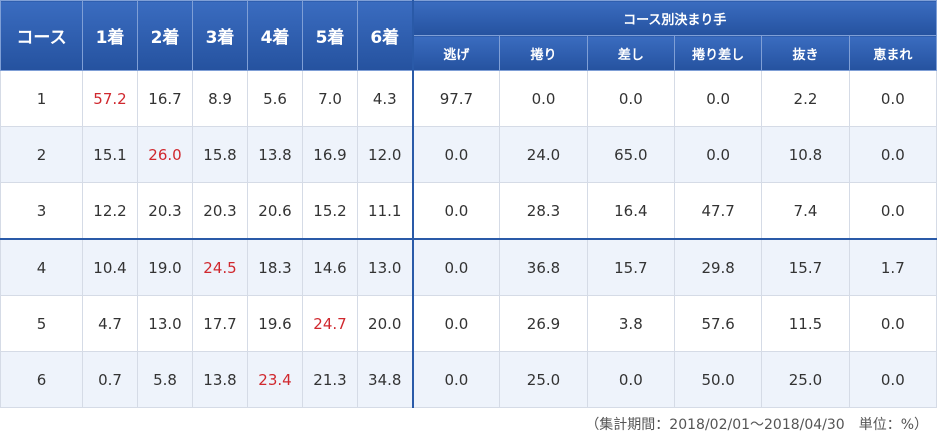 The image size is (940, 438). Describe the element at coordinates (41, 35) in the screenshot. I see `header-cell: コース` at that location.